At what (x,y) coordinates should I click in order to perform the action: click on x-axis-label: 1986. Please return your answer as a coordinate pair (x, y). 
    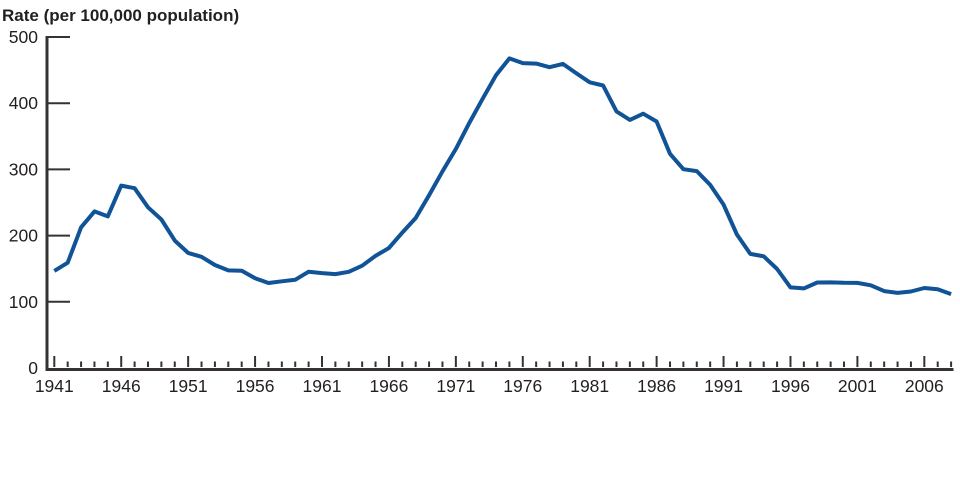
    Looking at the image, I should click on (656, 386).